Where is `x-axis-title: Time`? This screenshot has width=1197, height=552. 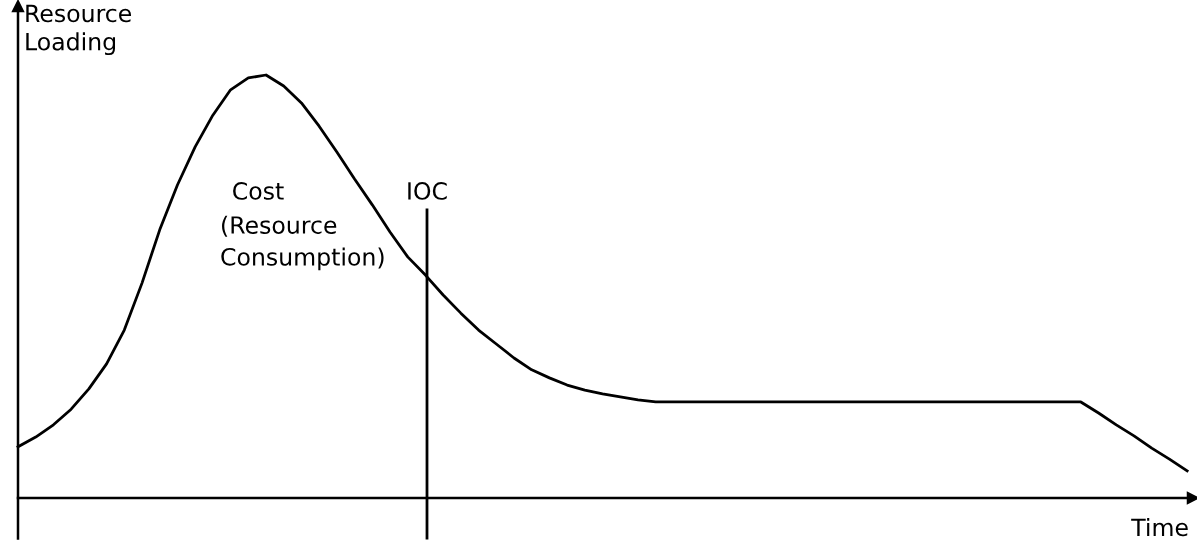 x-axis-title: Time is located at coordinates (1159, 527).